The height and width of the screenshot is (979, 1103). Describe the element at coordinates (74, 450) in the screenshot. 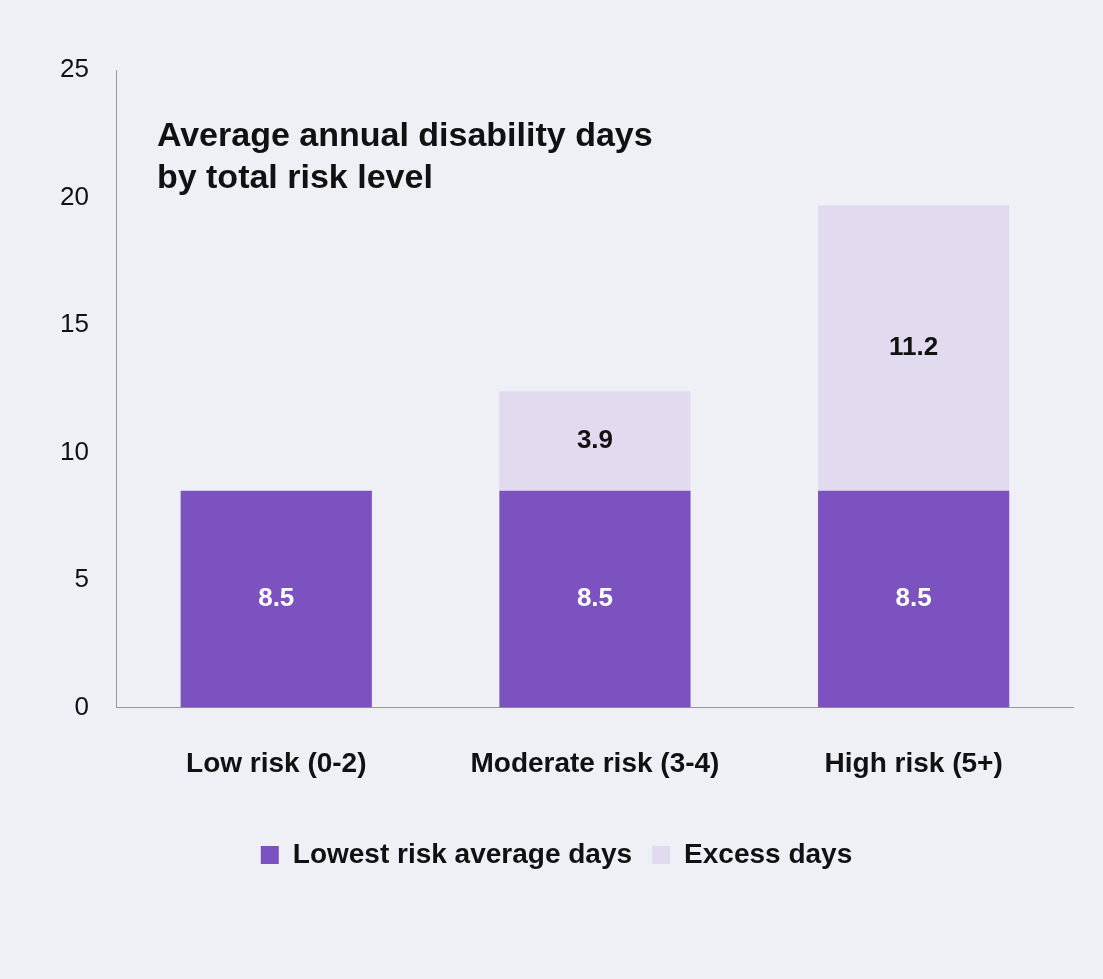

I see `y-tick-label: 10` at that location.